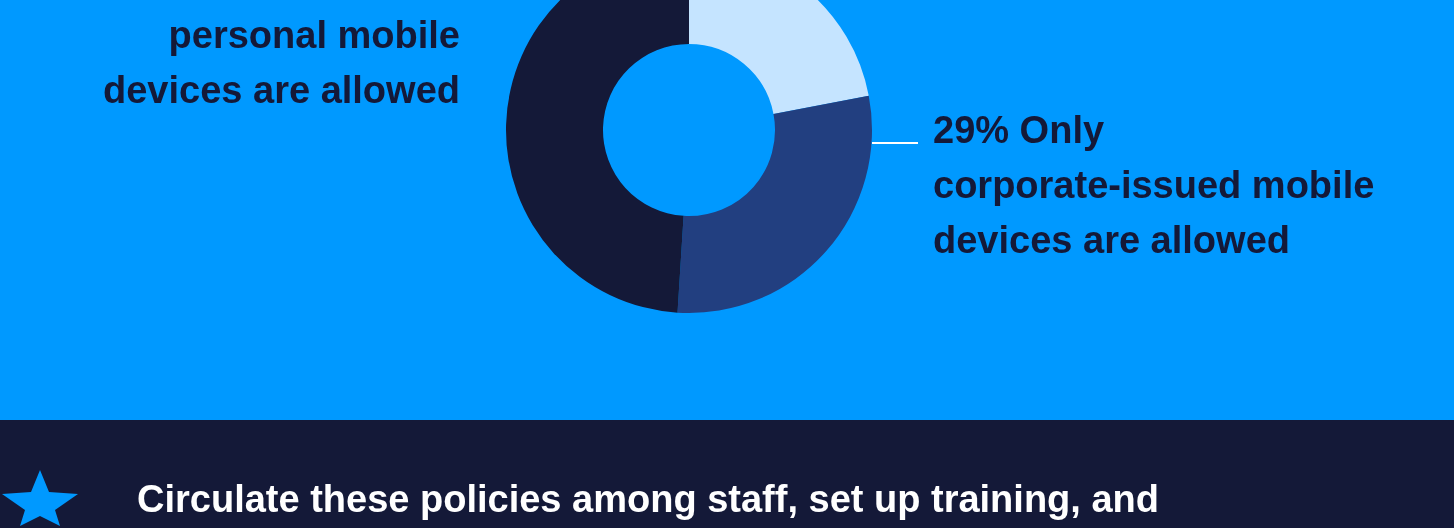 This screenshot has height=528, width=1454. What do you see at coordinates (1154, 185) in the screenshot?
I see `slice-label: 29% Only corporate-issued mobile devices are allowed` at bounding box center [1154, 185].